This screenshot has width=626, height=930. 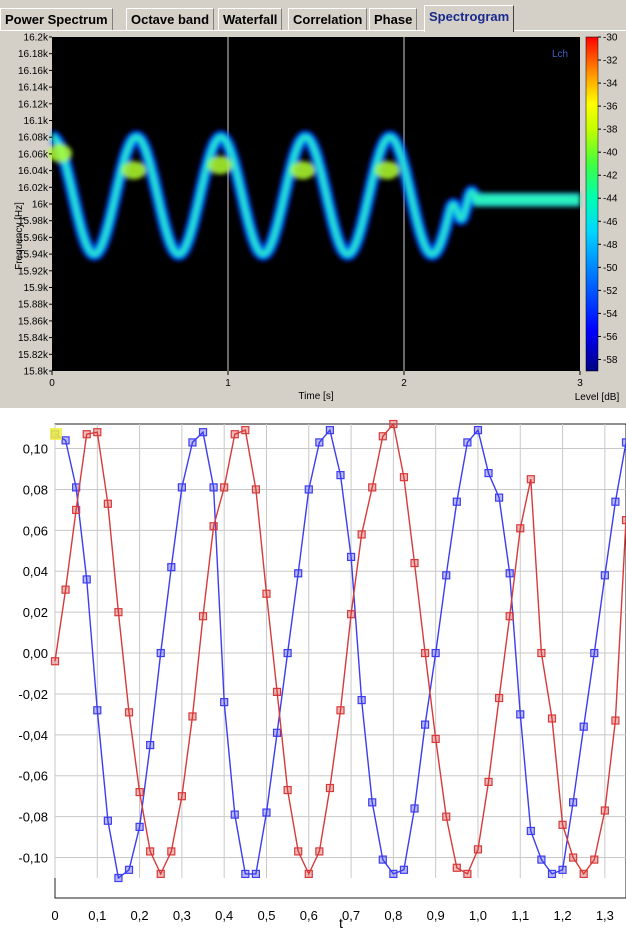 What do you see at coordinates (33, 321) in the screenshot?
I see `spectrogram-y-tick-label: 15.86k` at bounding box center [33, 321].